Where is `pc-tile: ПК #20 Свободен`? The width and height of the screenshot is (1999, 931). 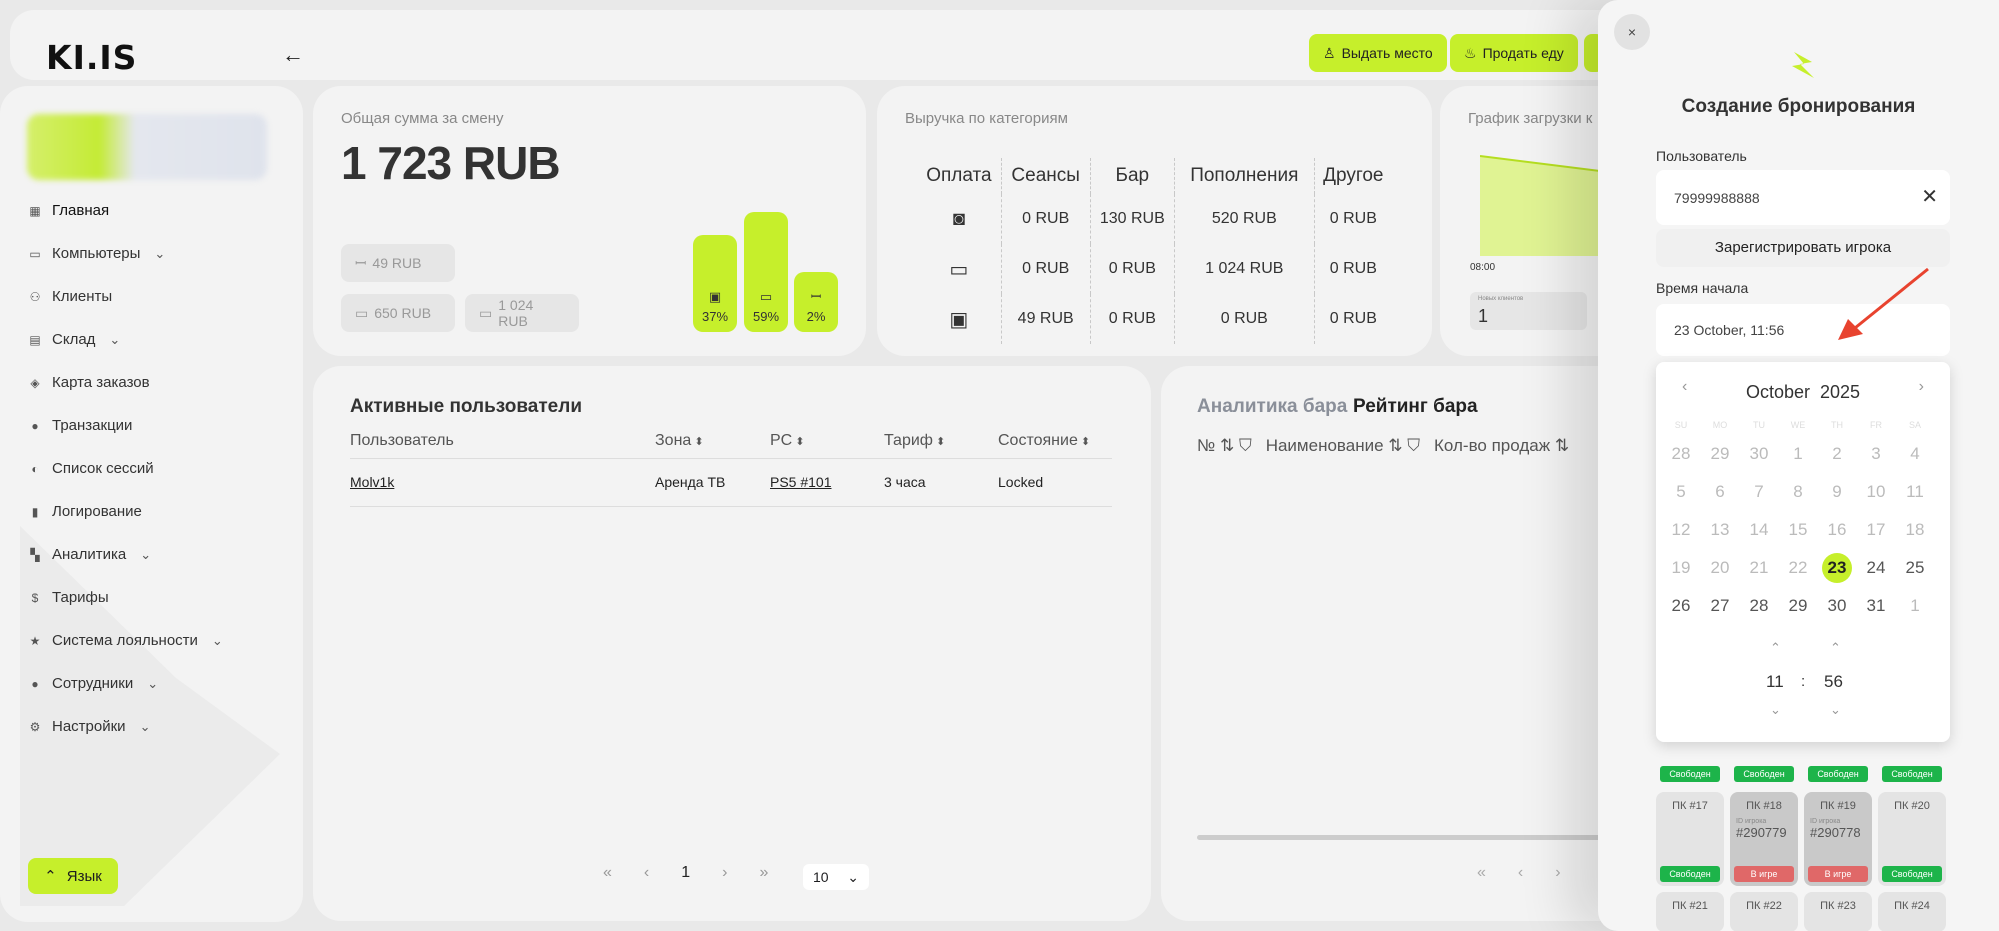
pc-tile: ПК #20 Свободен is located at coordinates (1912, 839).